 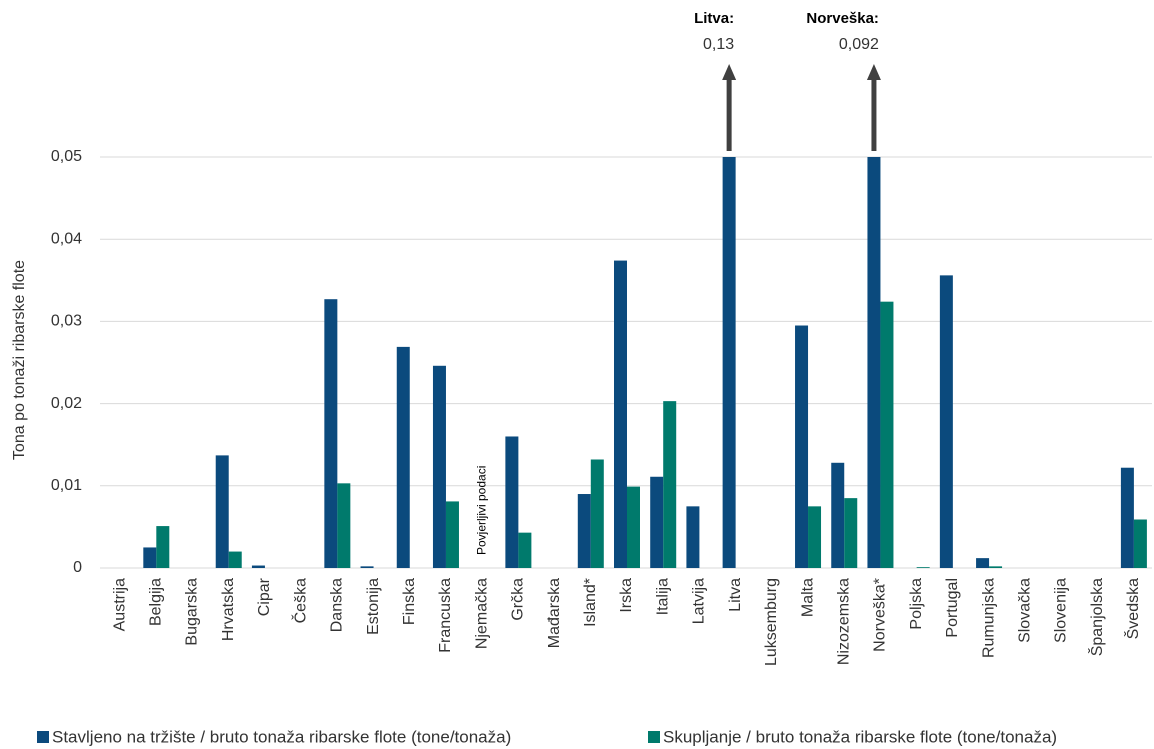 What do you see at coordinates (626, 595) in the screenshot?
I see `x-tick-label: Irska` at bounding box center [626, 595].